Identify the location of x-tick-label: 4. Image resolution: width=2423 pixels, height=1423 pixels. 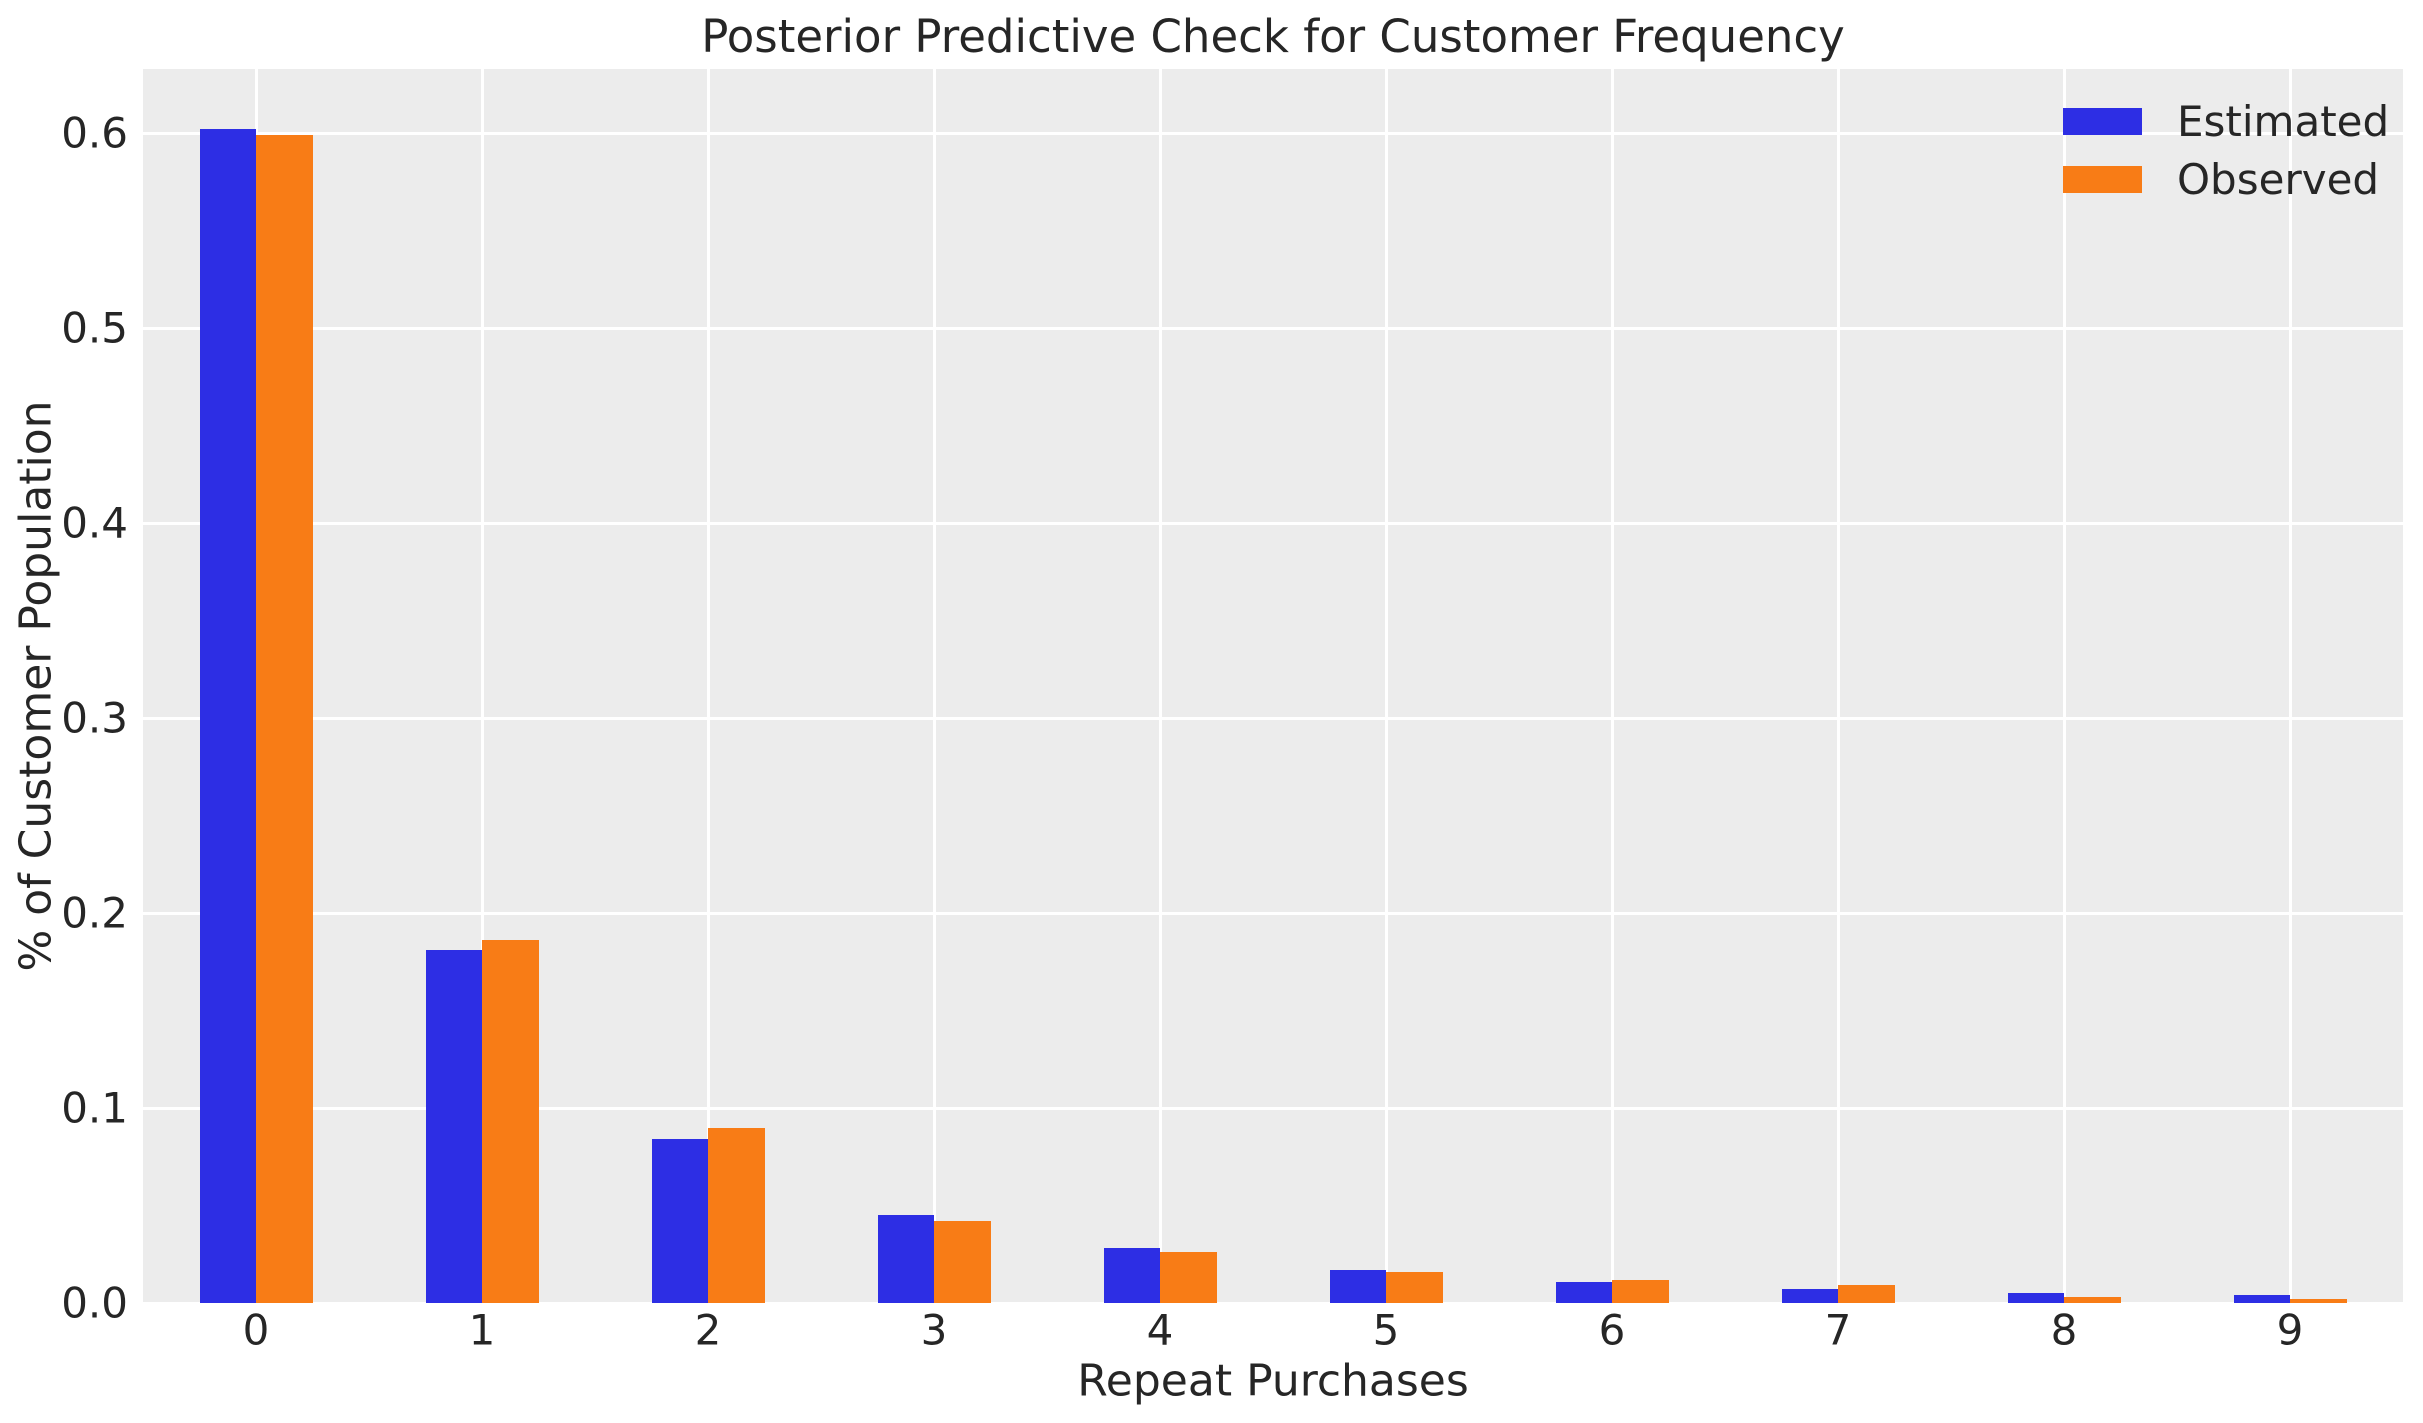
(1160, 1330).